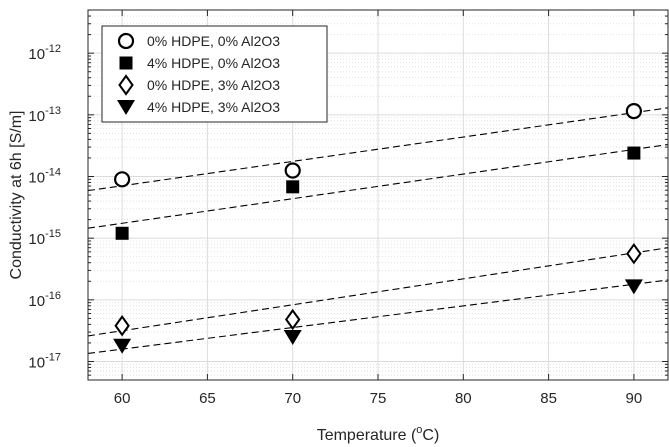 The height and width of the screenshot is (447, 669). What do you see at coordinates (213, 63) in the screenshot?
I see `legend-label: 4% HDPE, 0% Al2O3` at bounding box center [213, 63].